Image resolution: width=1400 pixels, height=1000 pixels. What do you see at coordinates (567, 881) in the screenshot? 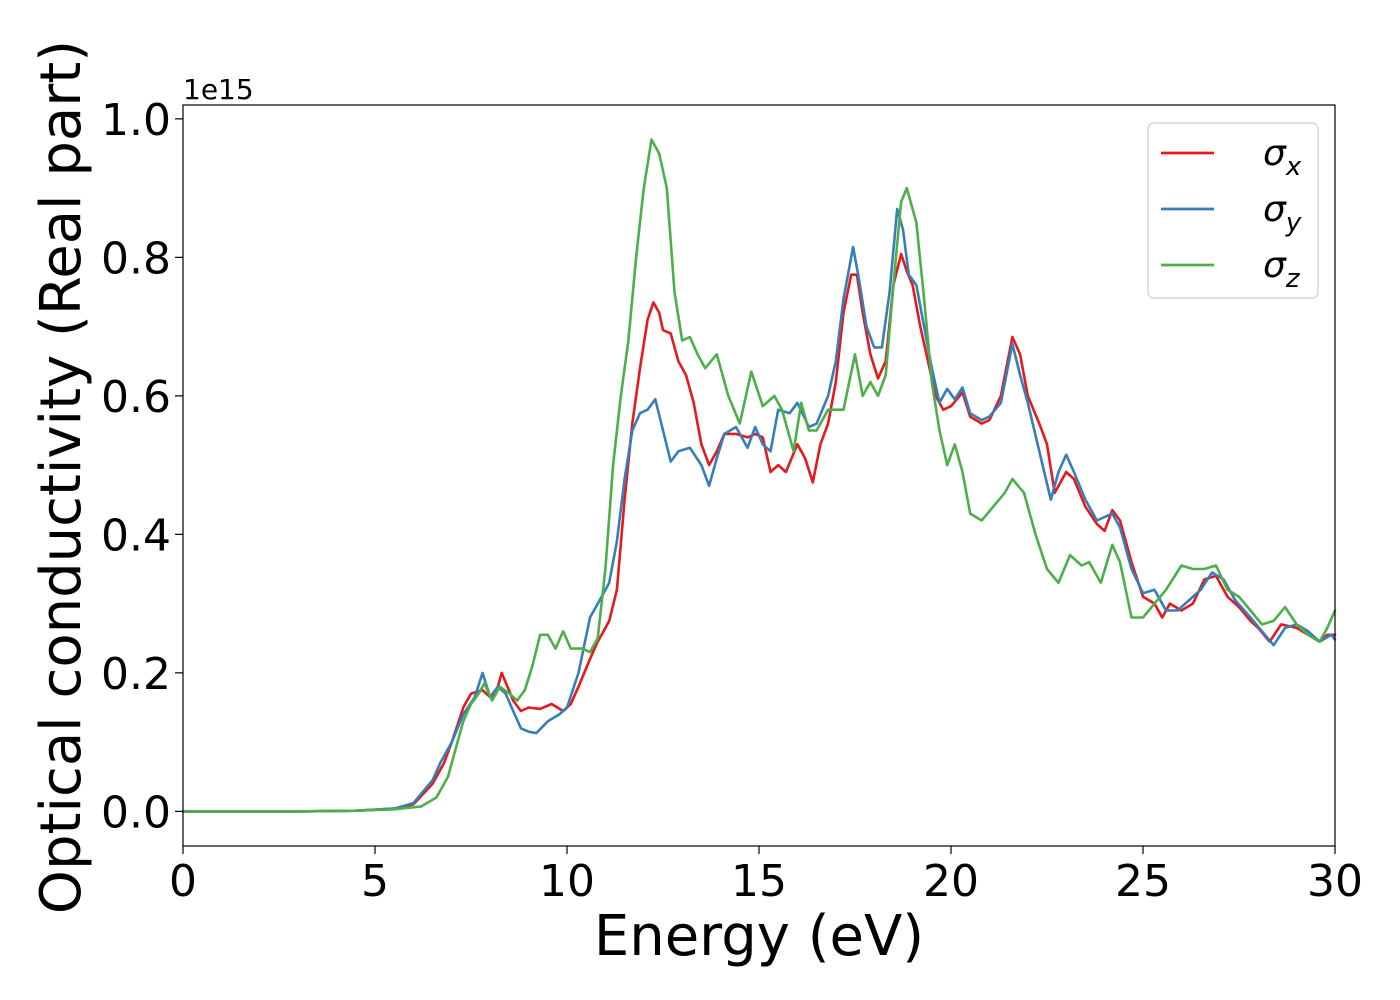
I see `x-tick-label: 10` at bounding box center [567, 881].